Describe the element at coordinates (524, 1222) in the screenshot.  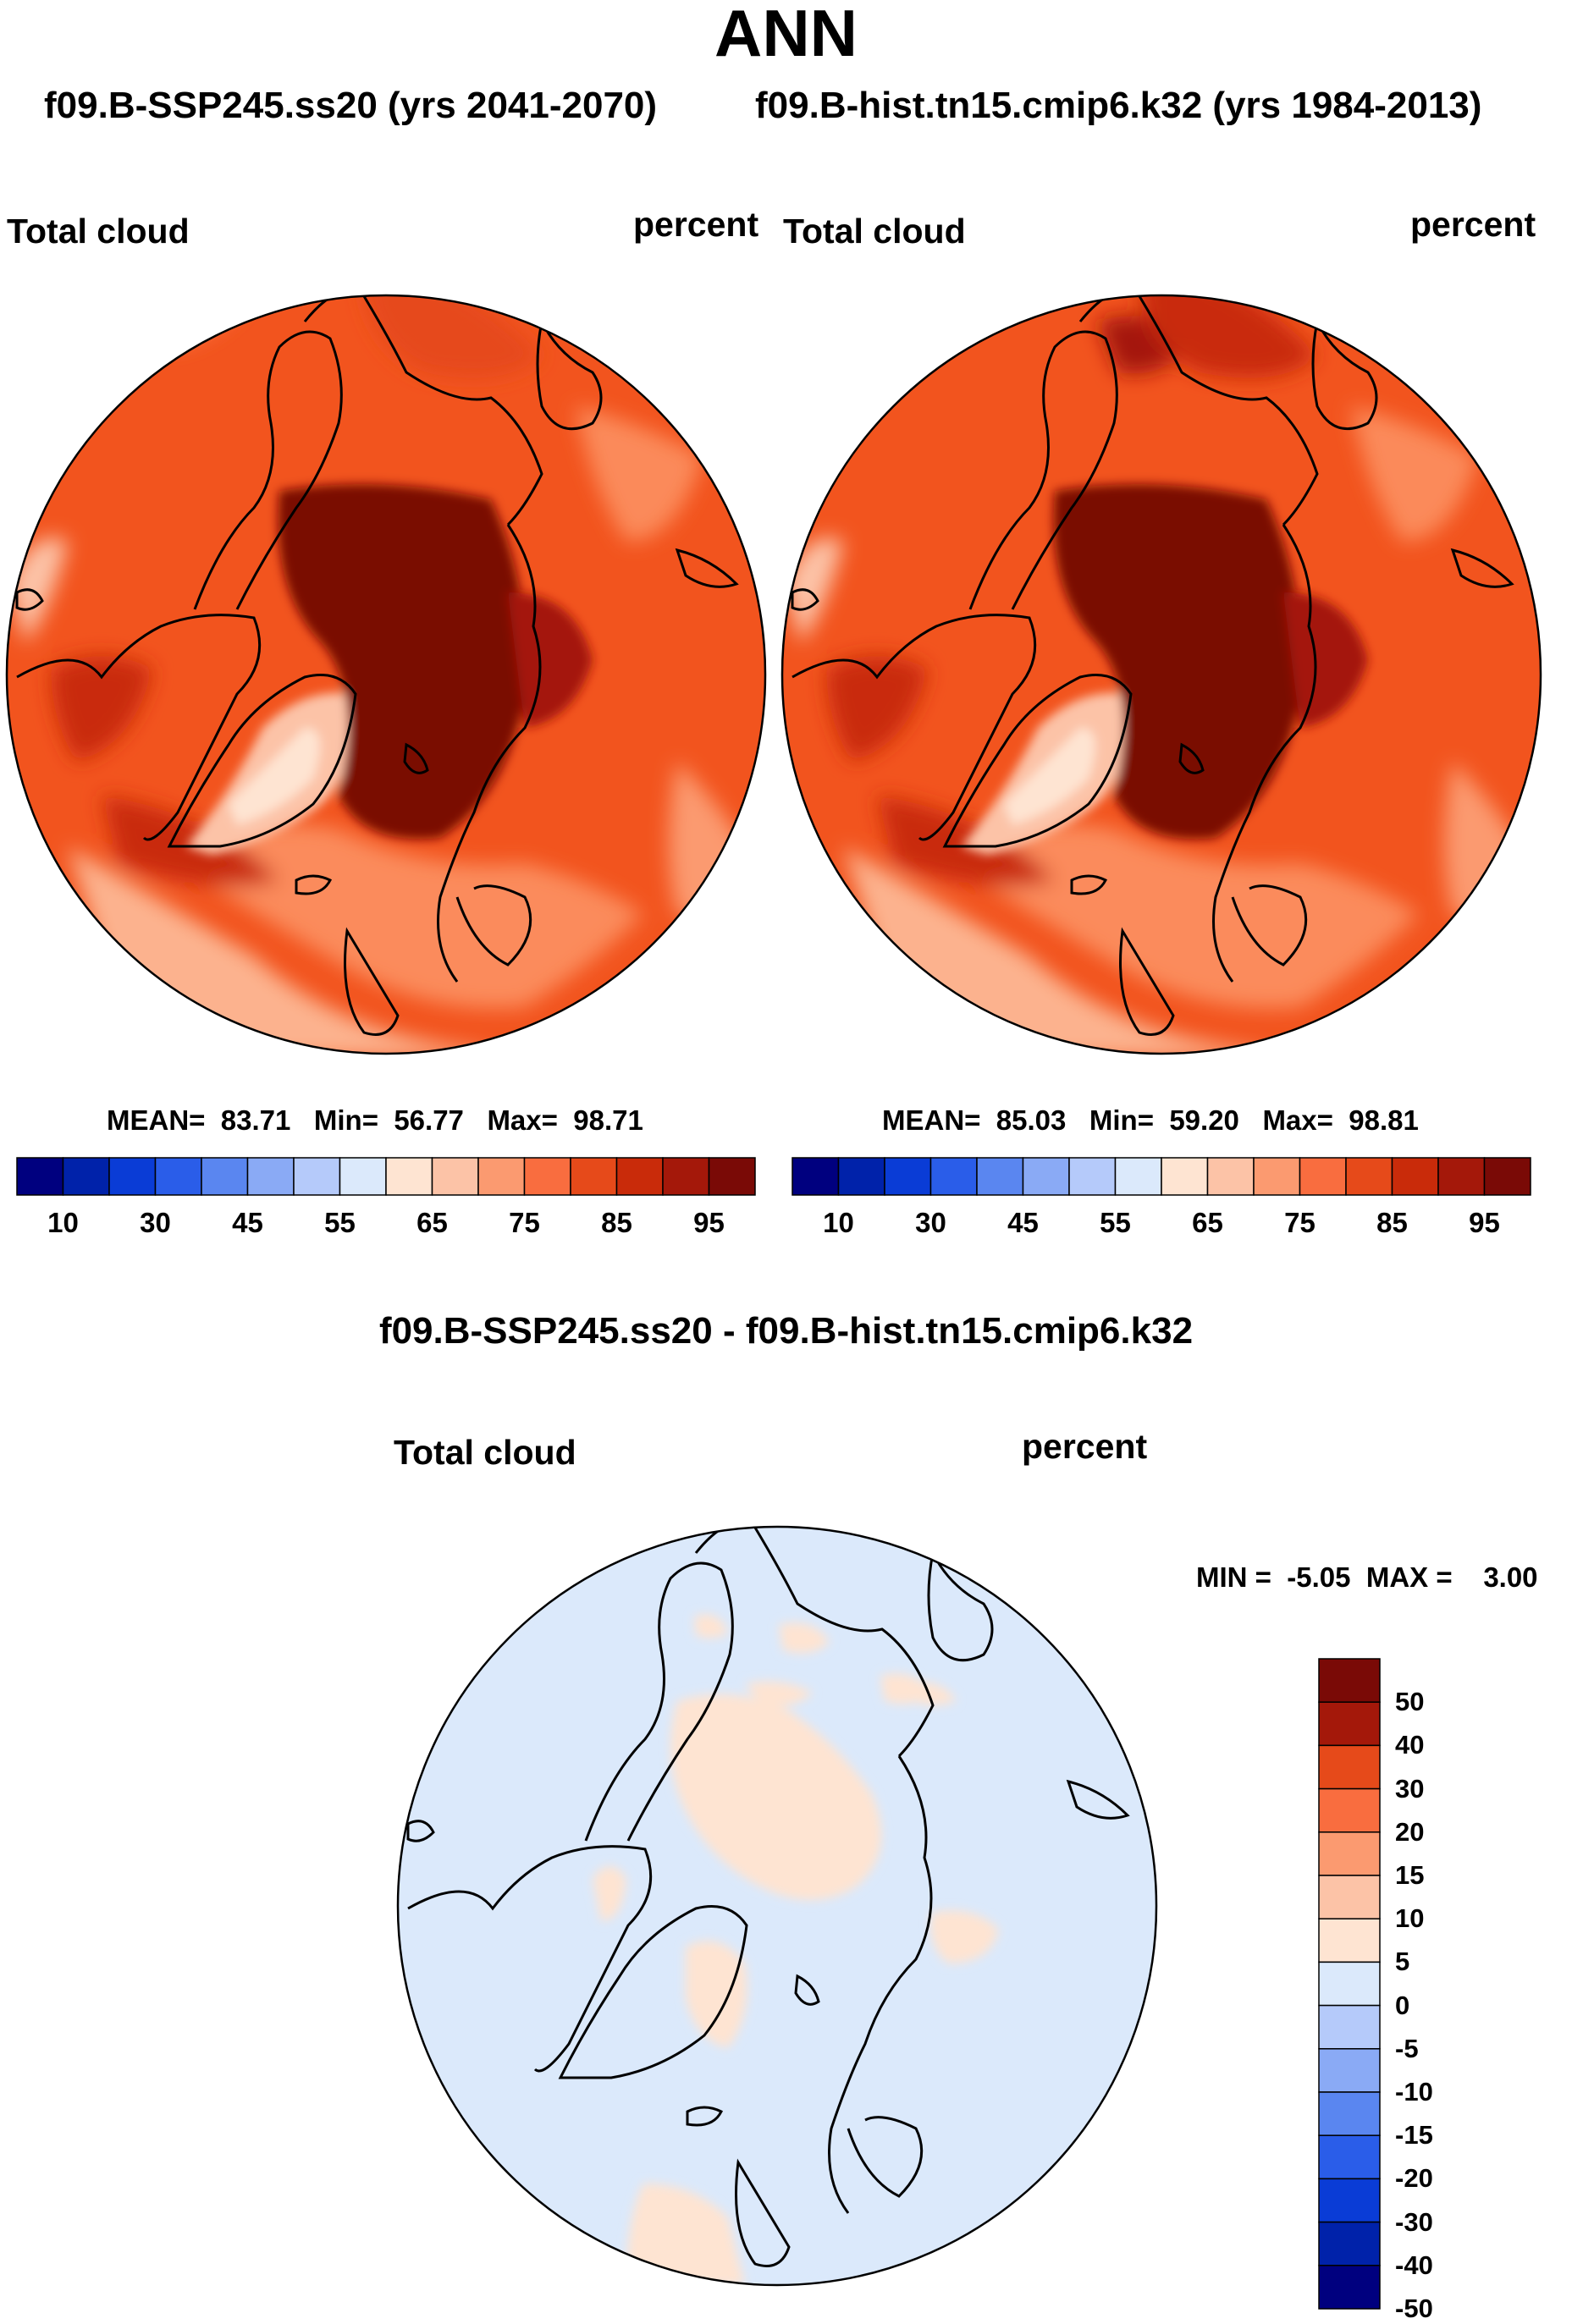
I see `left-colorbar-tick-label: 75` at that location.